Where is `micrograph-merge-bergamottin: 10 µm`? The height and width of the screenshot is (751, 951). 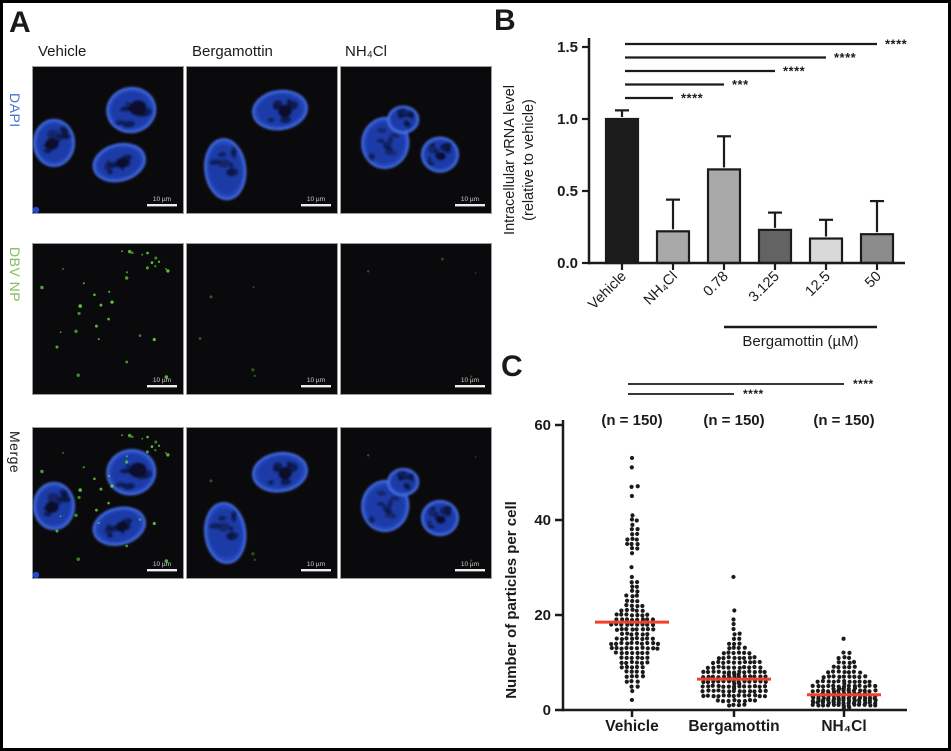
micrograph-merge-bergamottin: 10 µm is located at coordinates (262, 503).